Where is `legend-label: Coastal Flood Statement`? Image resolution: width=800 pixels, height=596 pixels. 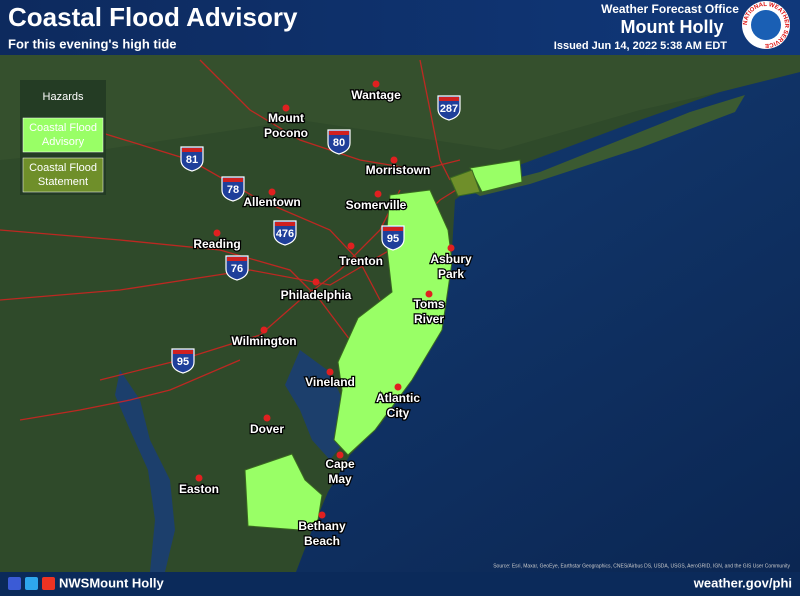
legend-label: Coastal Flood Statement is located at coordinates (63, 175).